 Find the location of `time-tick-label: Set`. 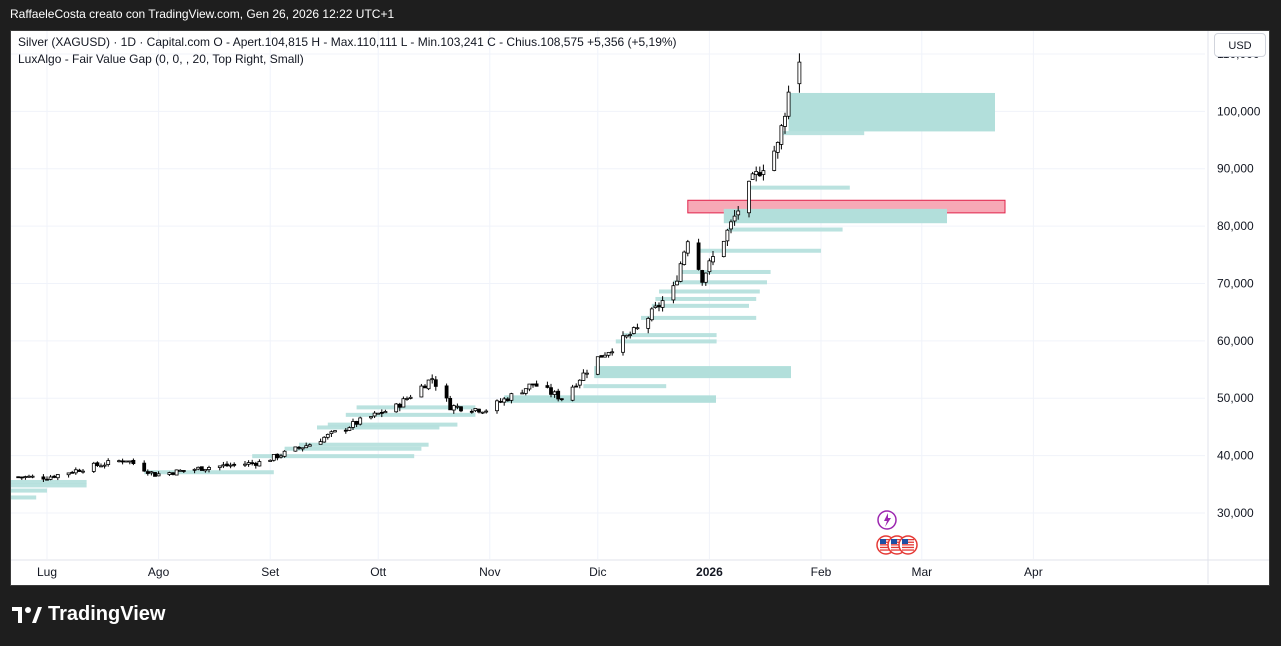

time-tick-label: Set is located at coordinates (270, 572).